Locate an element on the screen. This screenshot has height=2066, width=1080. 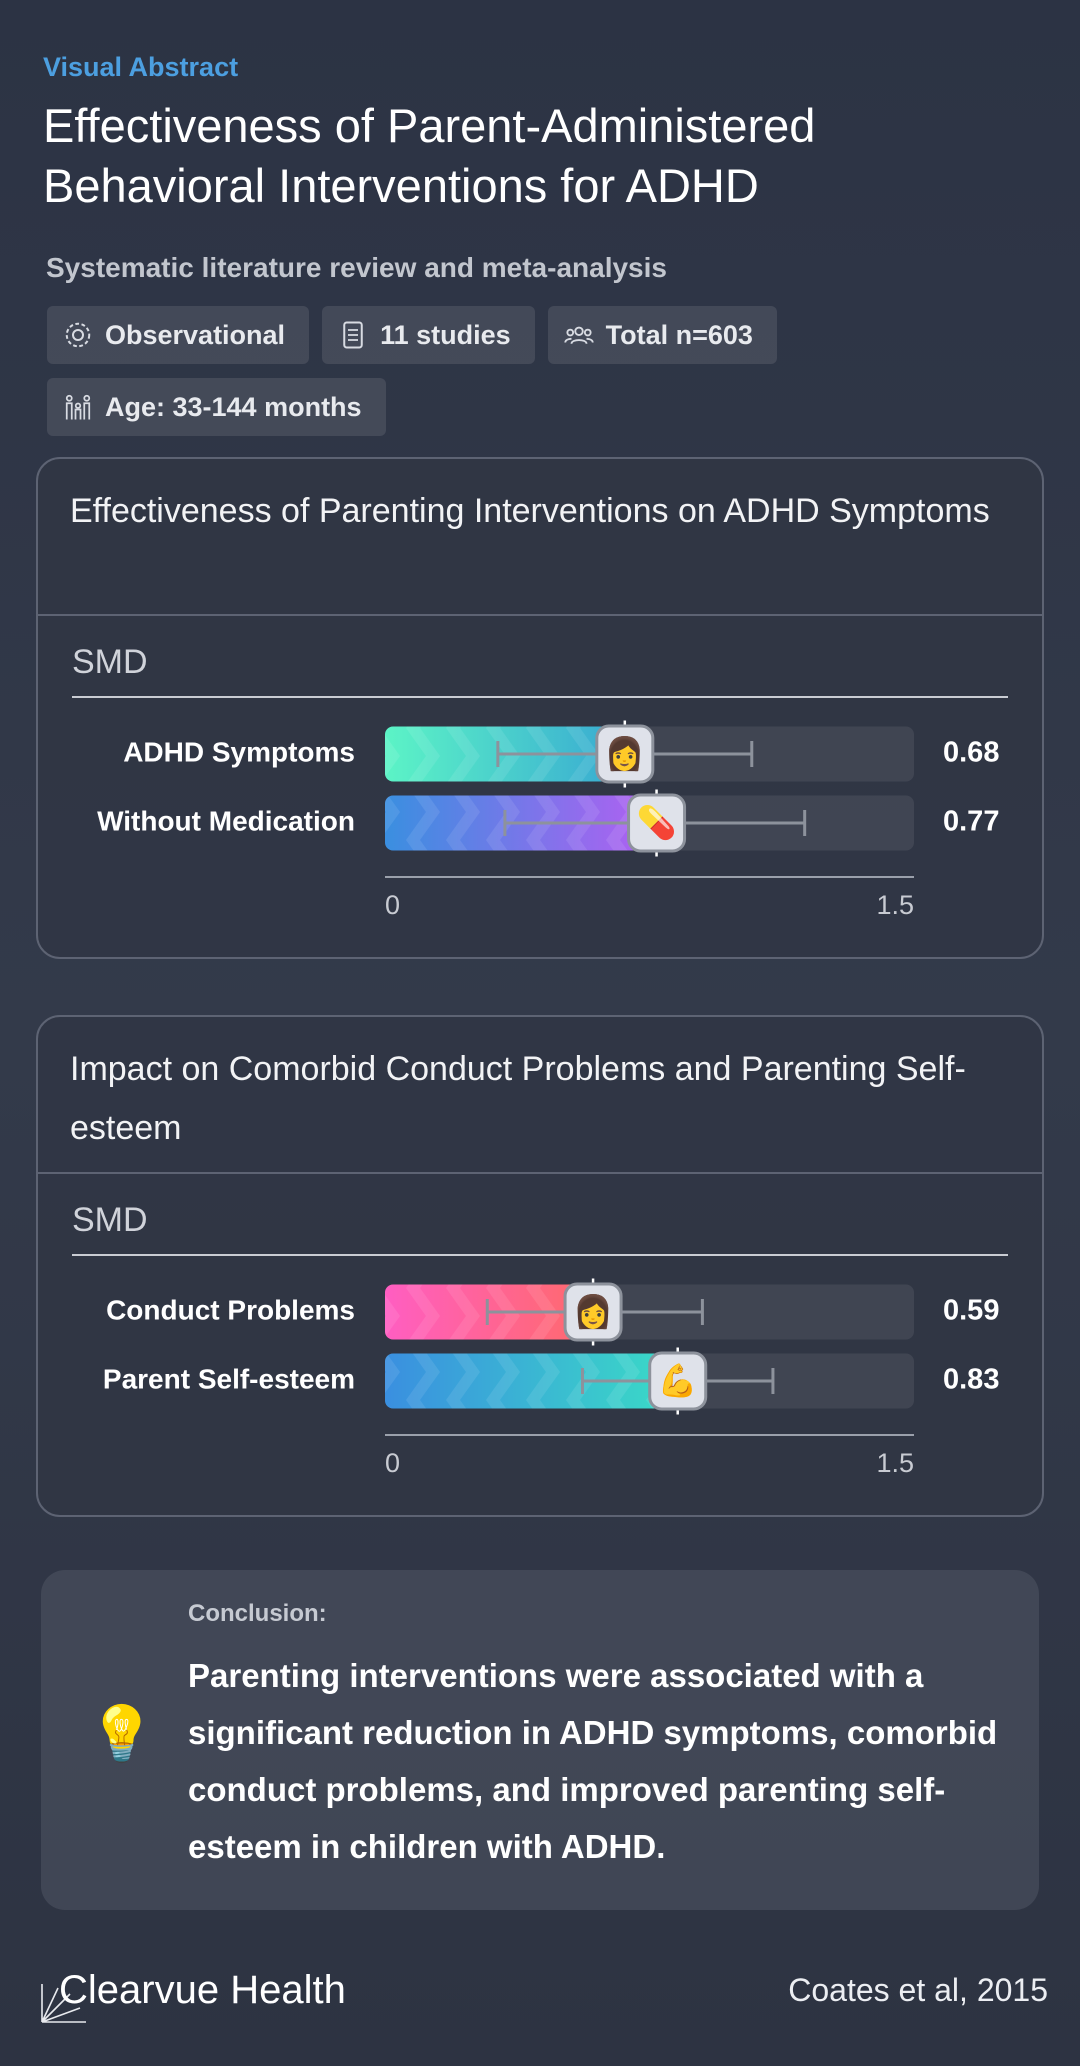
doc-icon is located at coordinates (353, 335).